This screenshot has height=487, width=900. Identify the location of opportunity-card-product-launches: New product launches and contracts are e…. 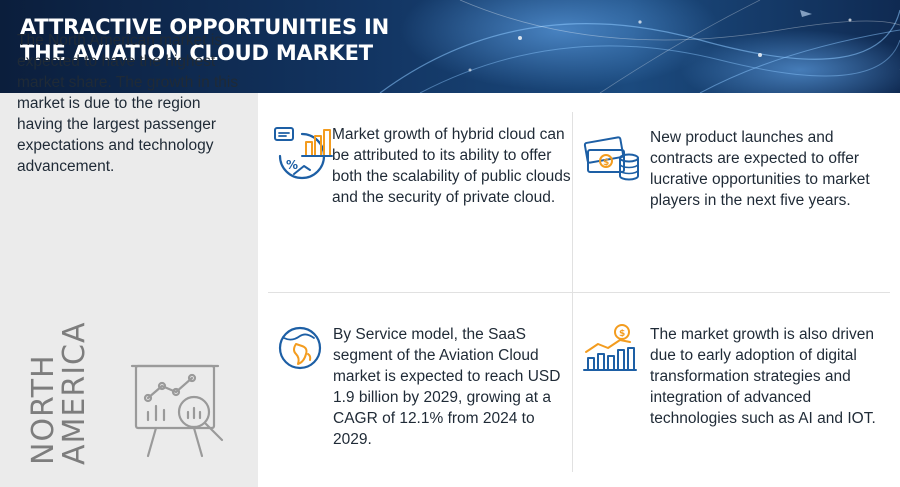
(760, 169).